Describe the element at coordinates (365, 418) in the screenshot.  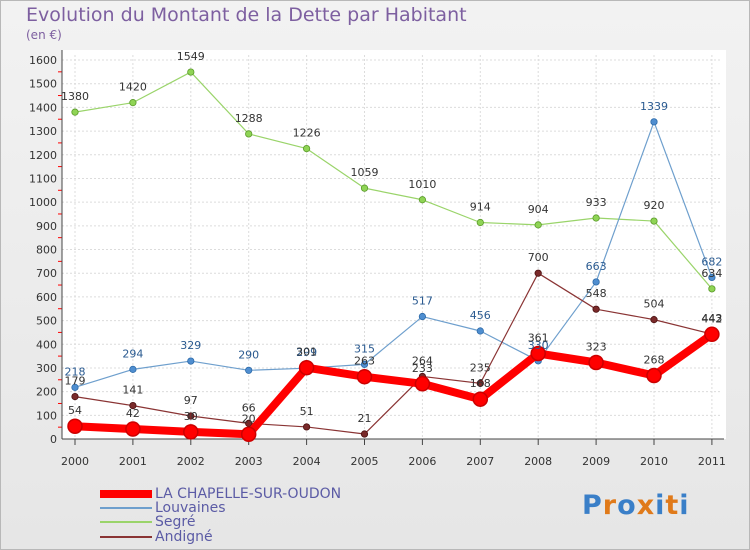
I see `data-label: 21` at that location.